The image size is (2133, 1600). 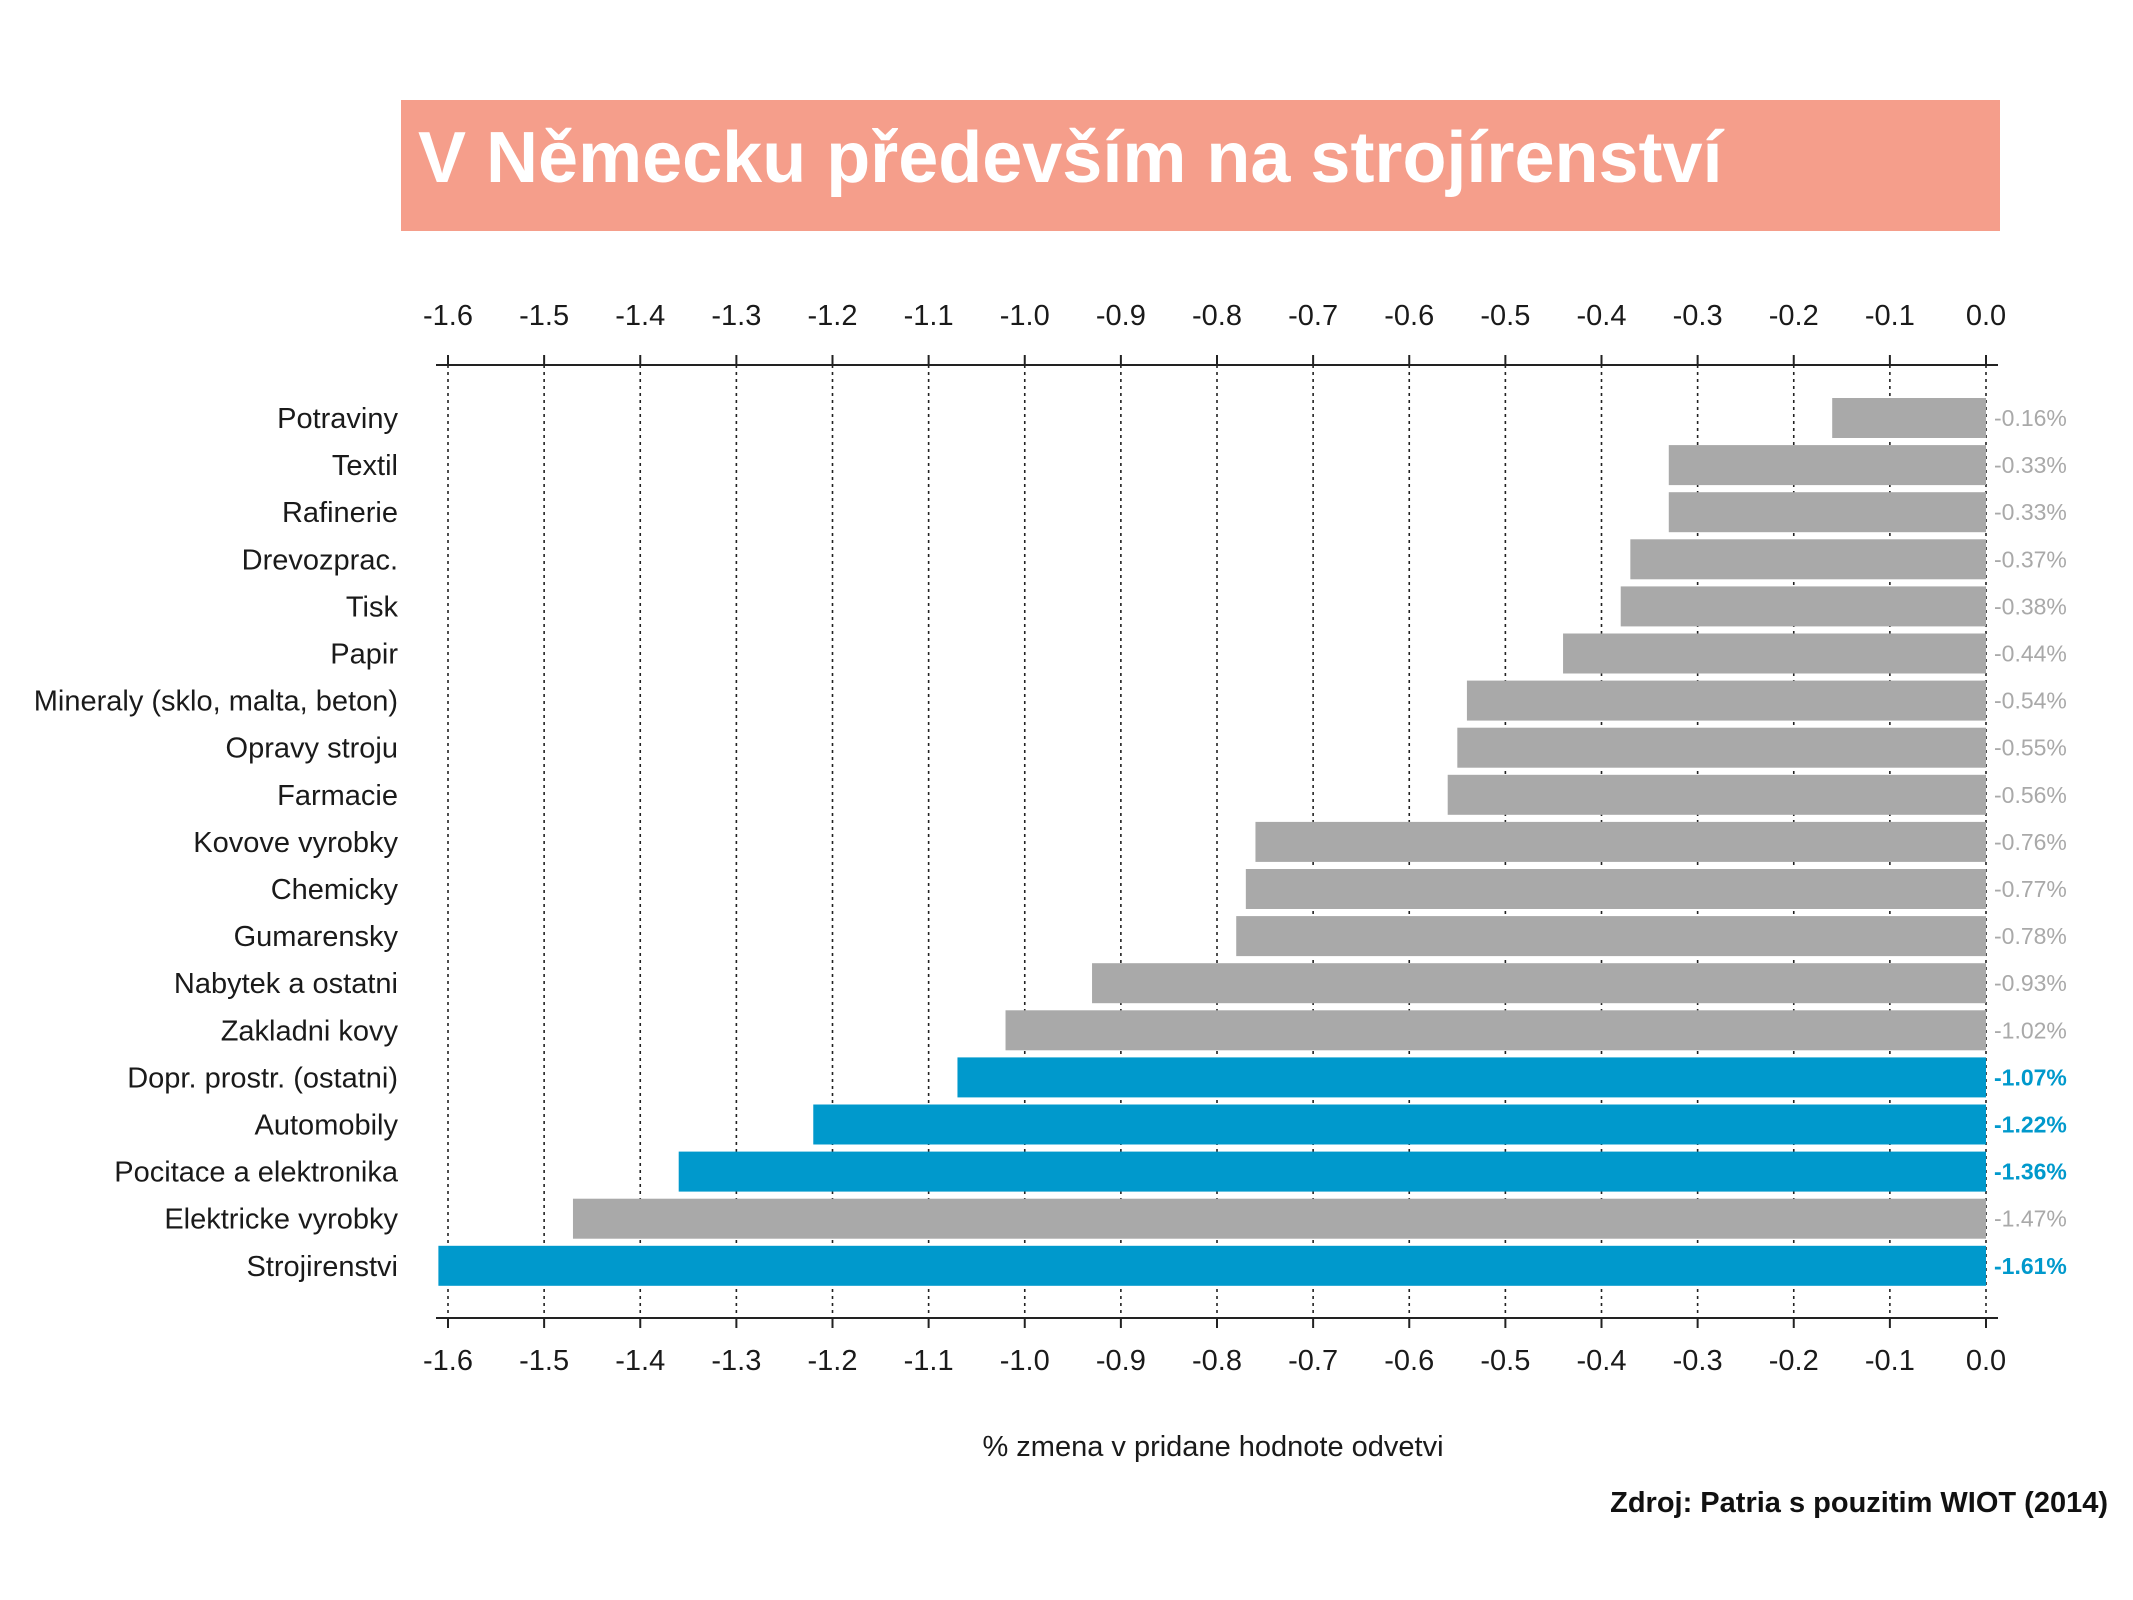 I want to click on category-label: Pocitace a elektronika, so click(x=256, y=1173).